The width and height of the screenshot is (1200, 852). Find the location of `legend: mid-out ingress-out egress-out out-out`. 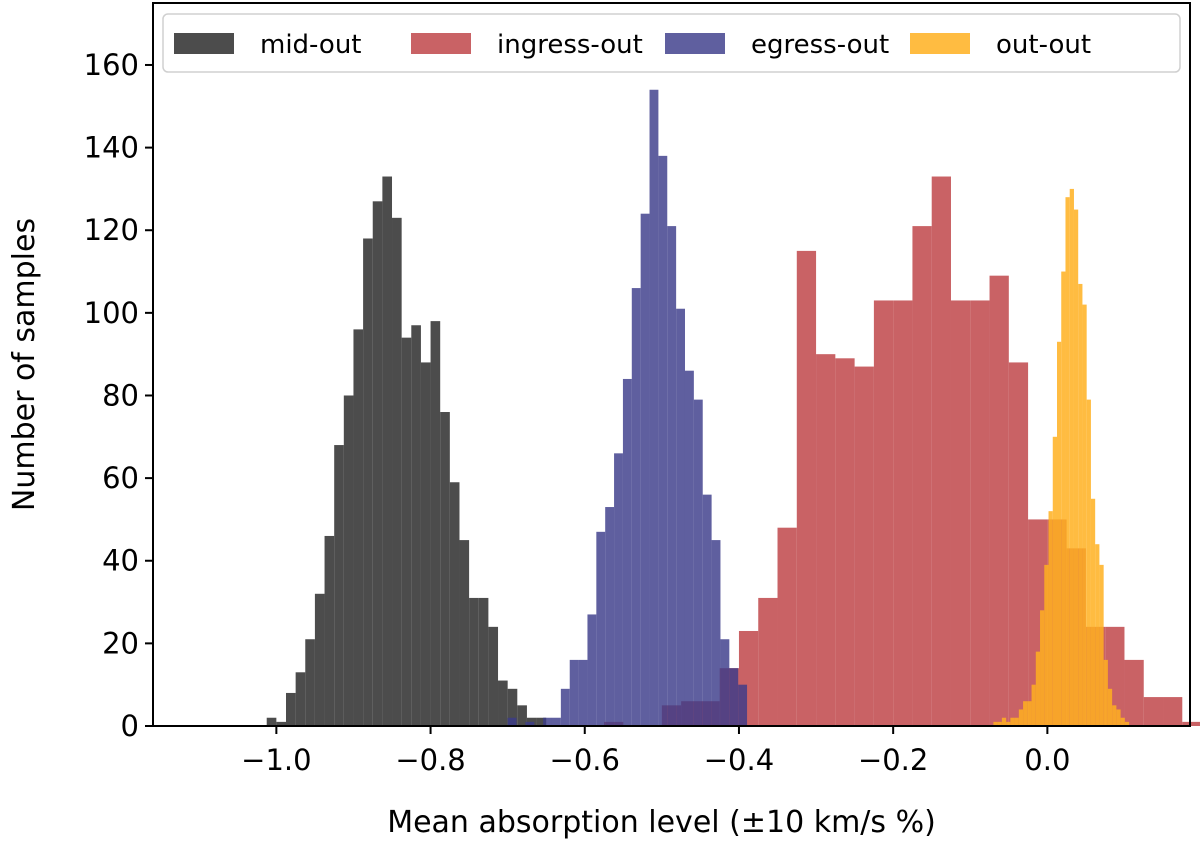

legend: mid-out ingress-out egress-out out-out is located at coordinates (671, 43).